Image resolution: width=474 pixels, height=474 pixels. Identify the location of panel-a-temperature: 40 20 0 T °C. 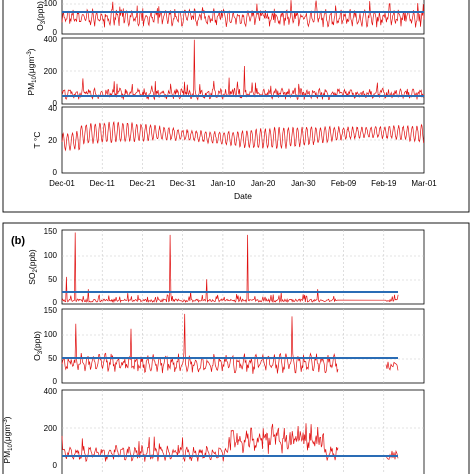
(228, 140).